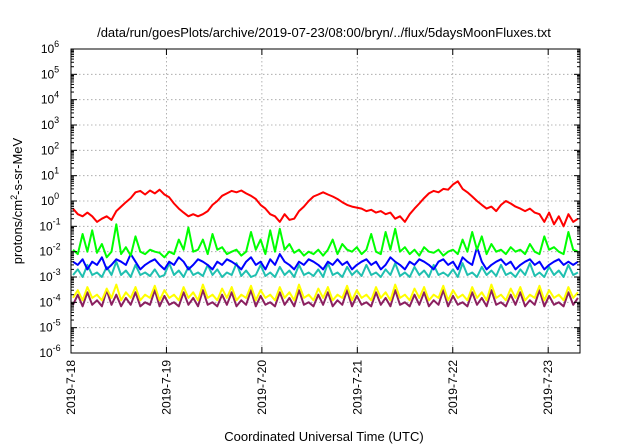  What do you see at coordinates (57, 221) in the screenshot?
I see `y-tick-exponent: -1` at bounding box center [57, 221].